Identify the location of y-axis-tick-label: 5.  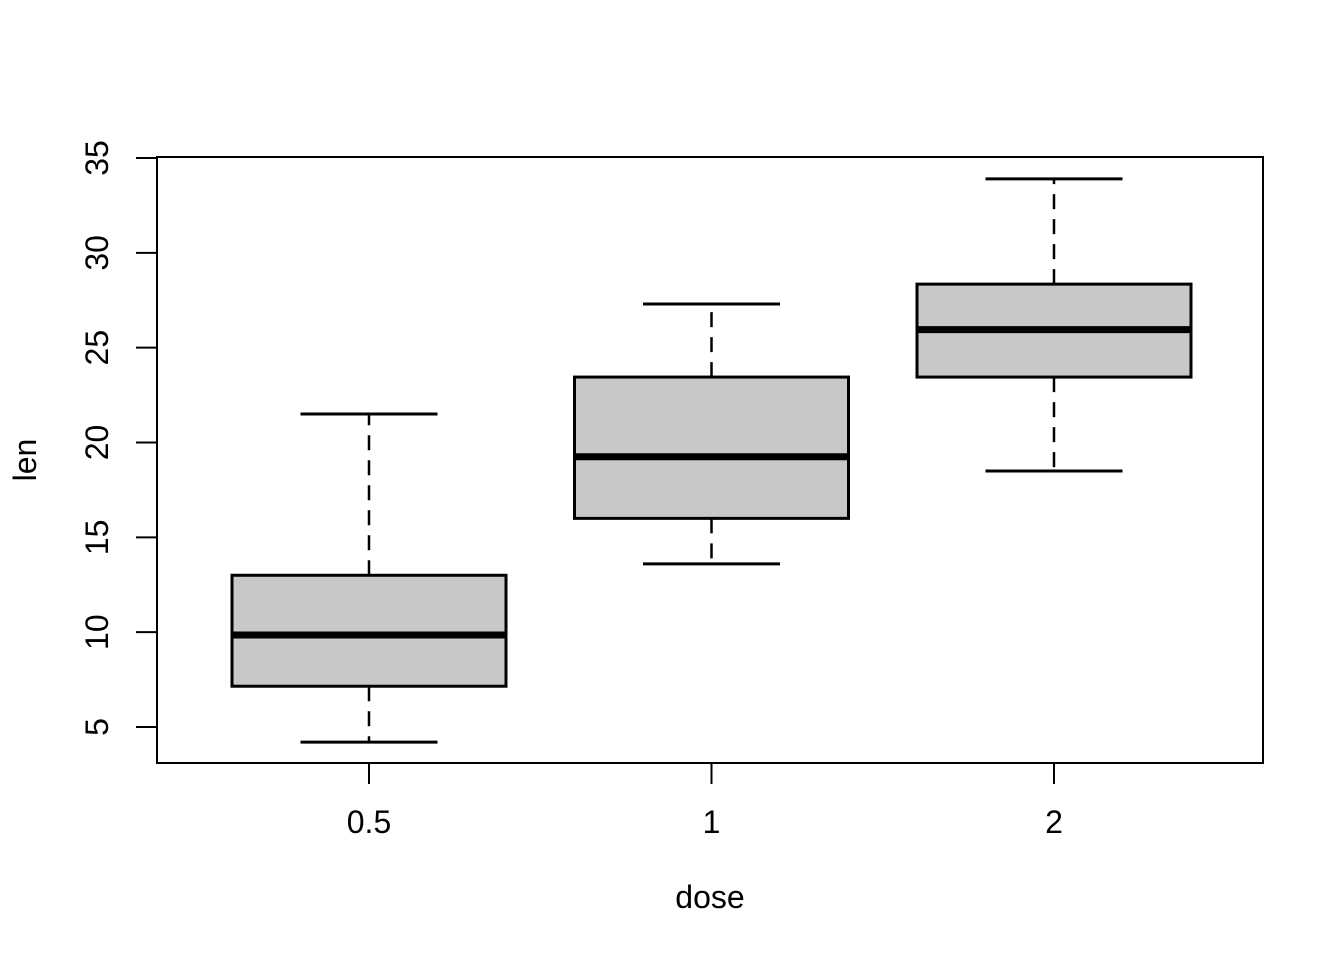
(97, 727).